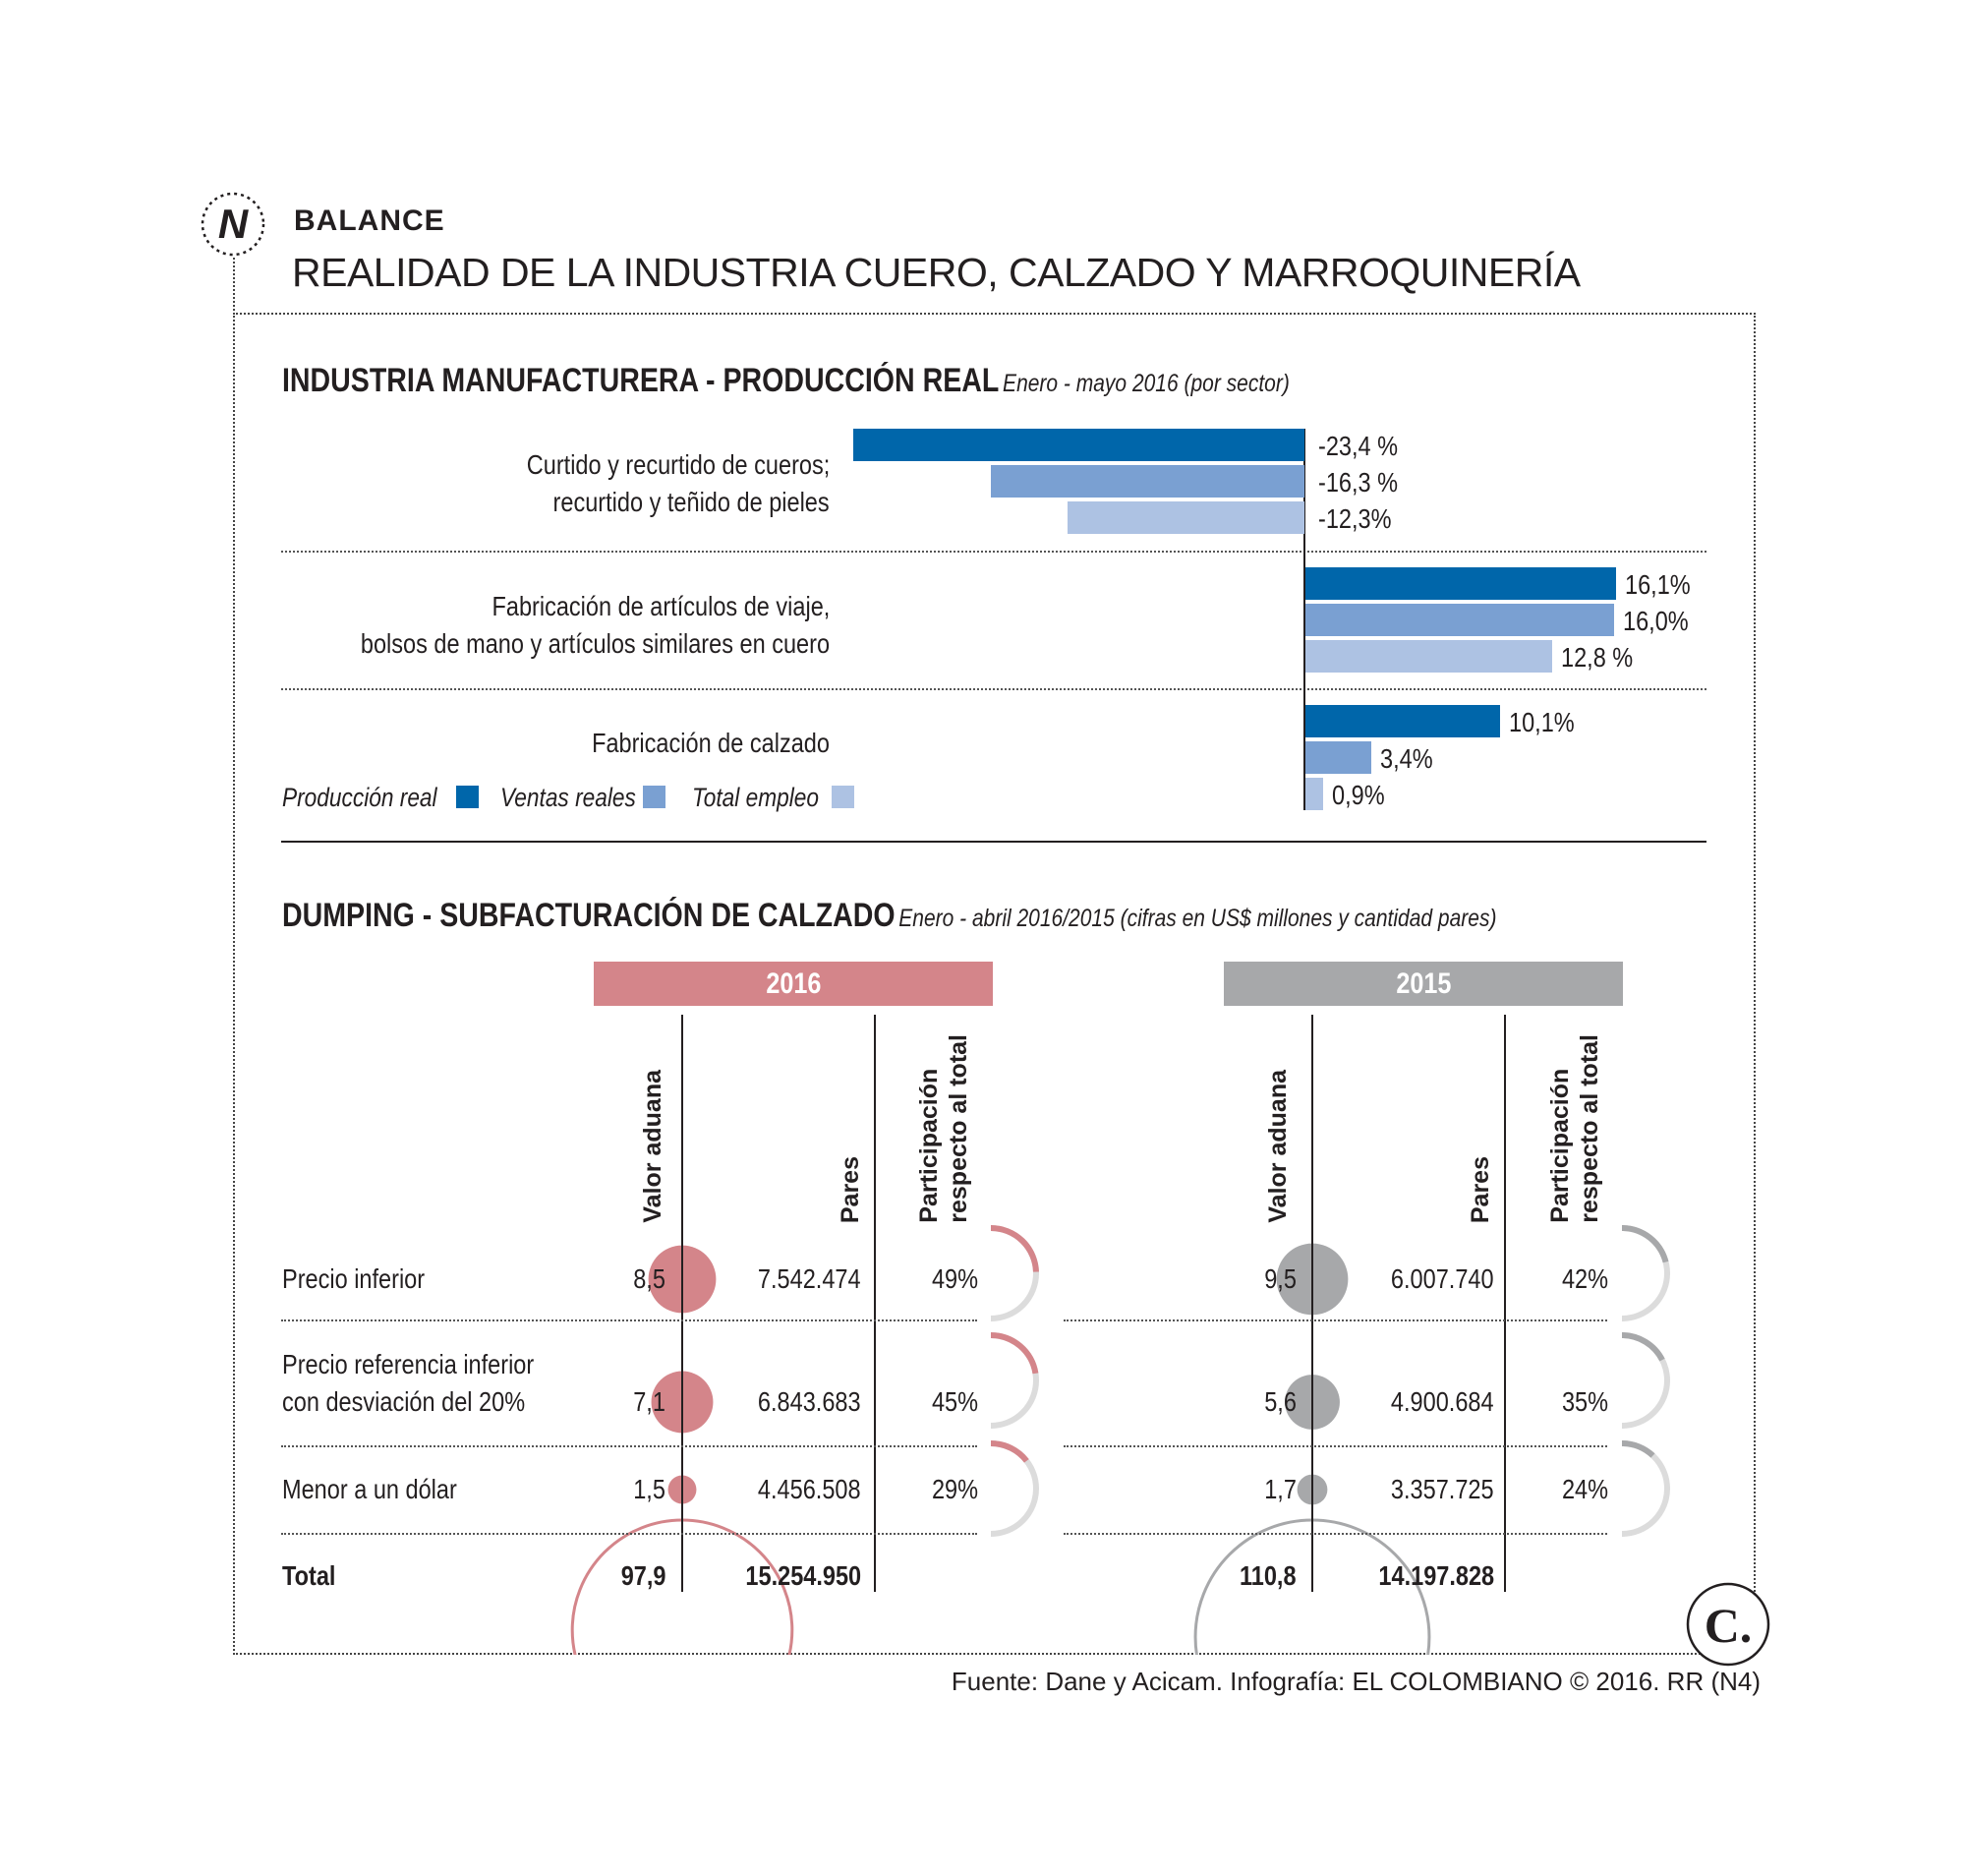 The image size is (1966, 1876). Describe the element at coordinates (360, 797) in the screenshot. I see `legend-label: Producción real` at that location.